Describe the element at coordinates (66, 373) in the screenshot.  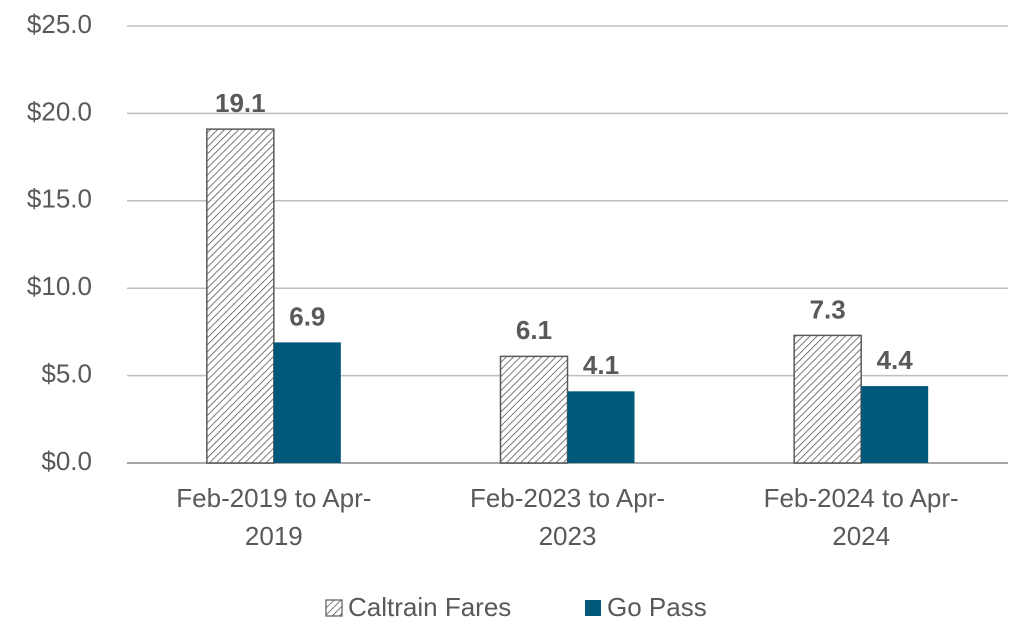
I see `y-tick-label: $5.0` at that location.